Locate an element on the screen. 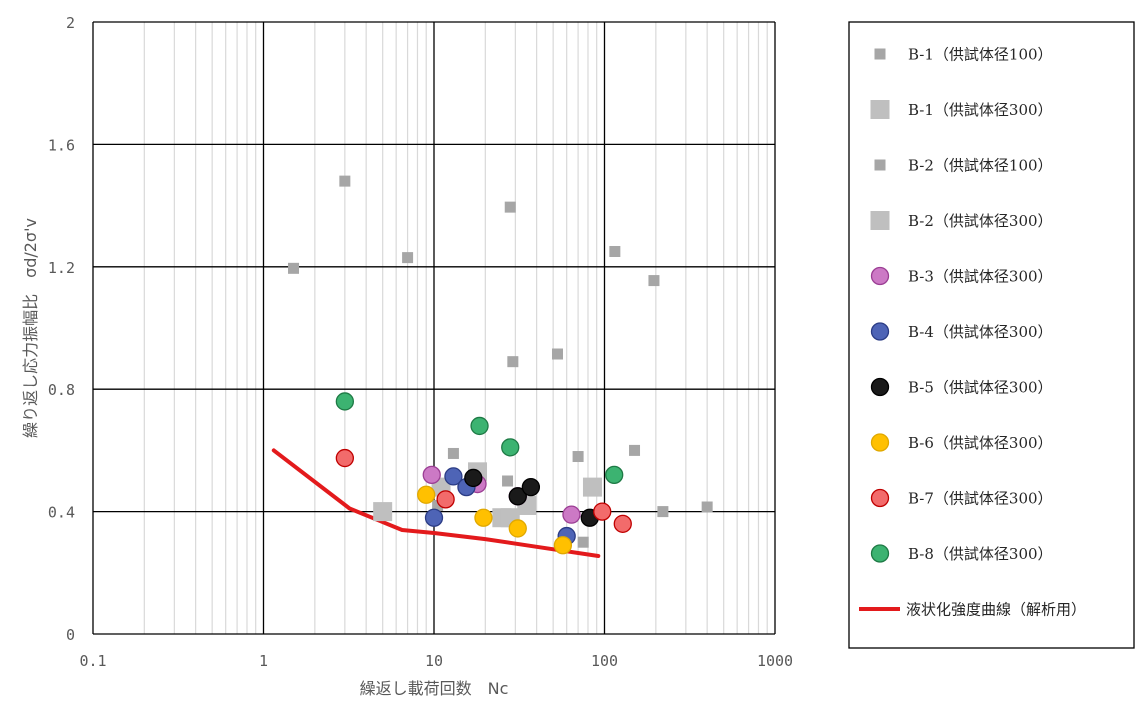 The width and height of the screenshot is (1143, 706). x-tick-label: 10 is located at coordinates (434, 661).